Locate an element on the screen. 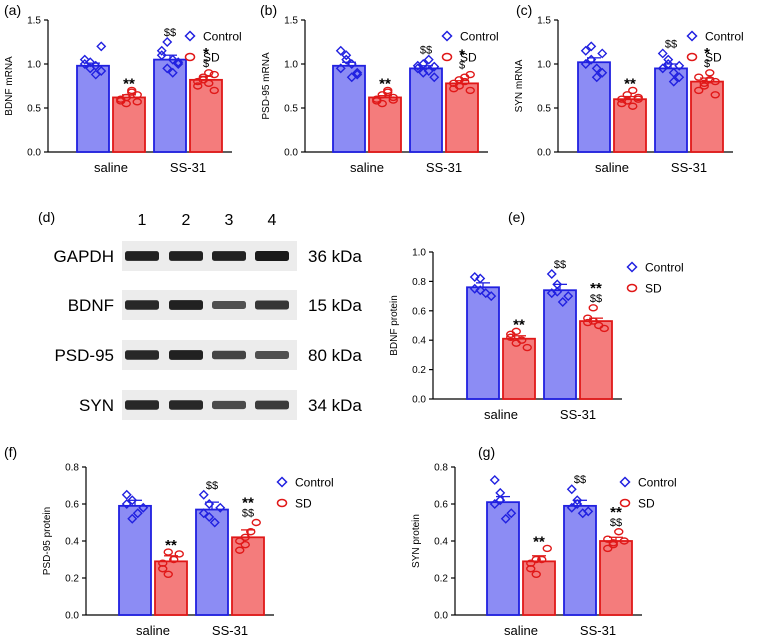  y-axis-label: SYN mRNA is located at coordinates (519, 85).